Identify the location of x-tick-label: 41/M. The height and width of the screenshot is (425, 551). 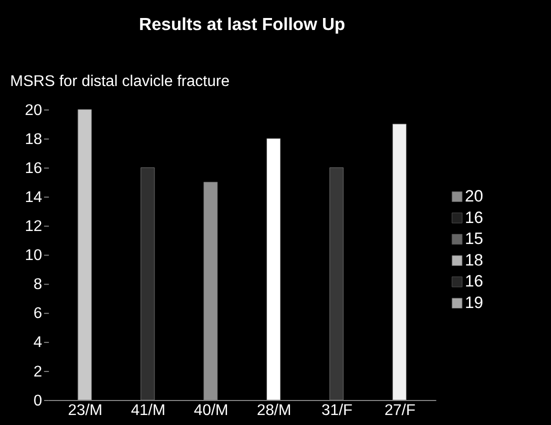
(148, 411).